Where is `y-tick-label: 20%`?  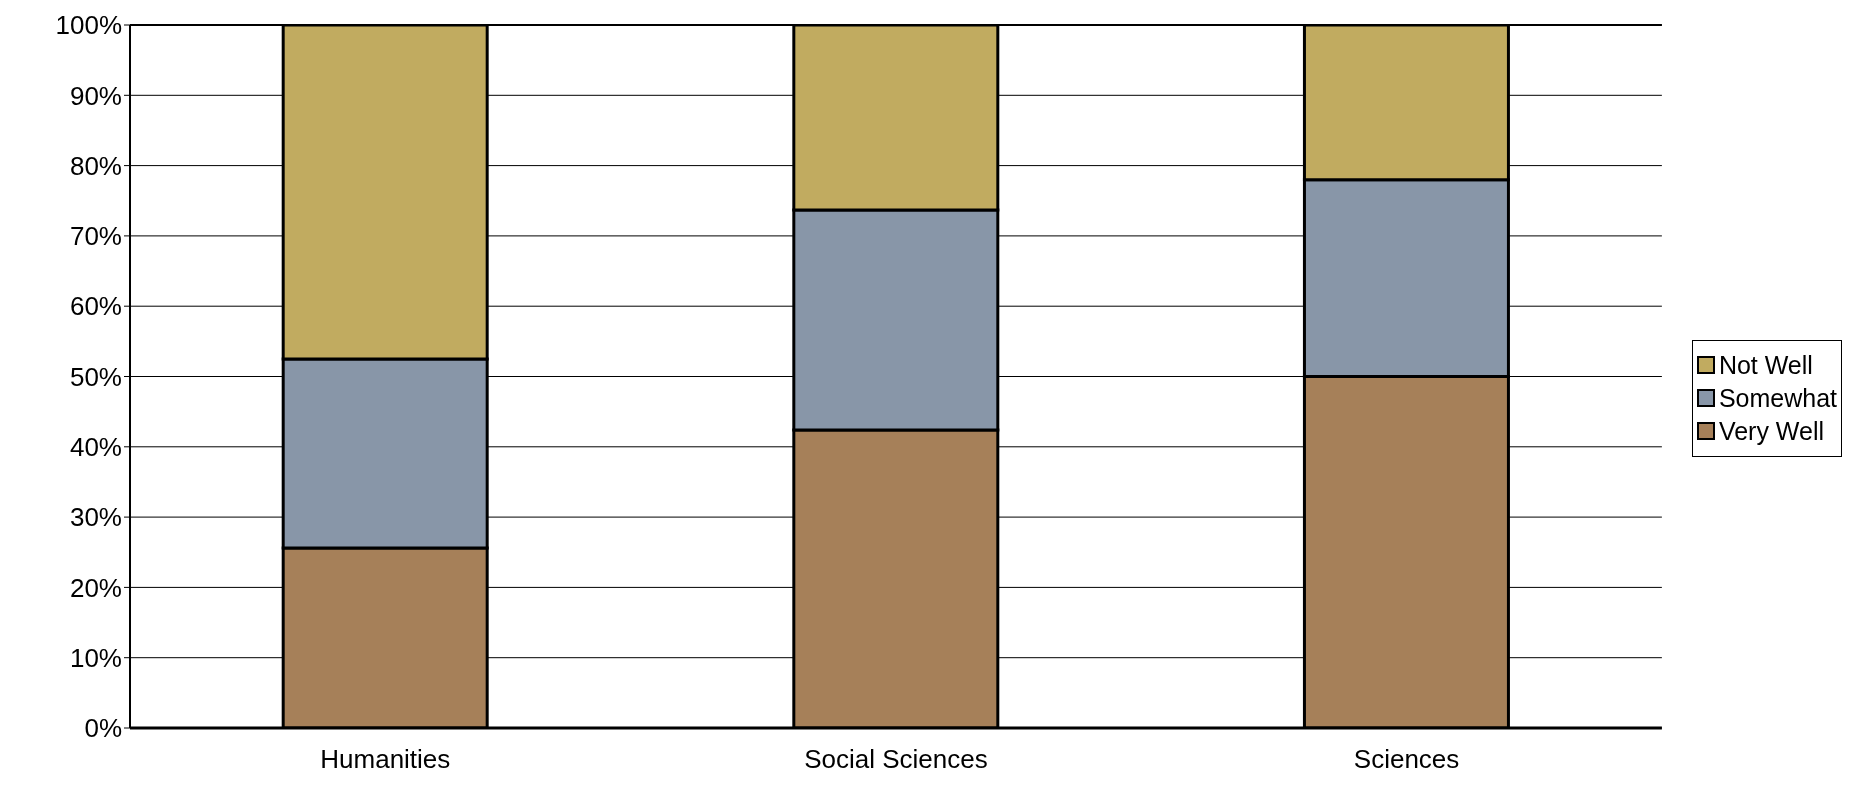
y-tick-label: 20% is located at coordinates (95, 587).